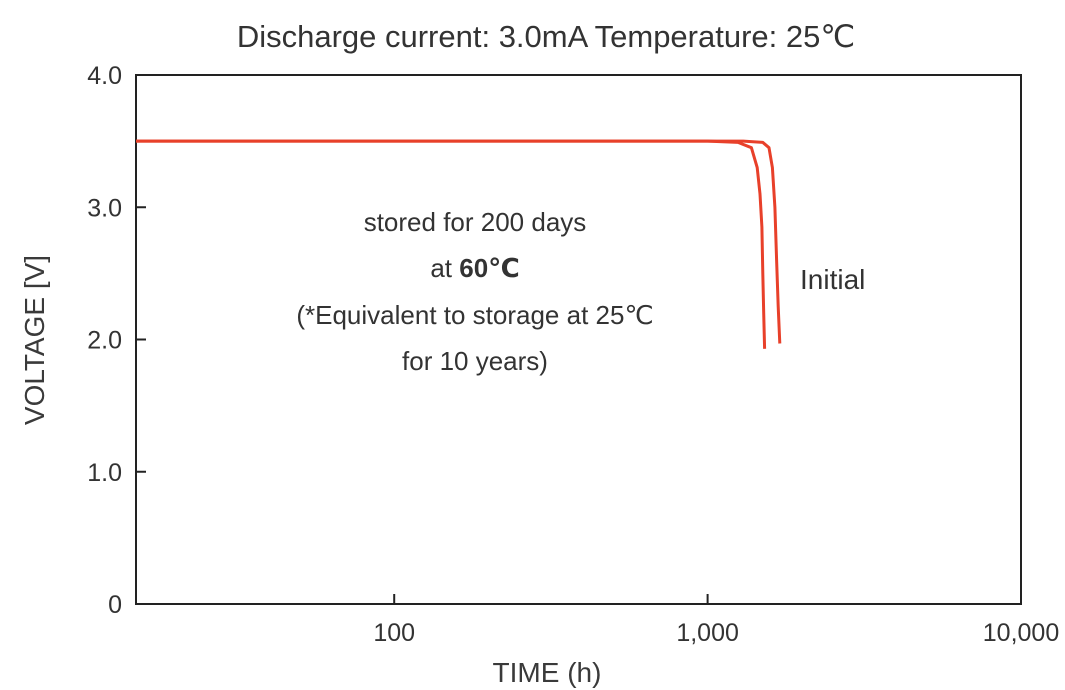  Describe the element at coordinates (547, 672) in the screenshot. I see `x-axis-title: TIME (h)` at that location.